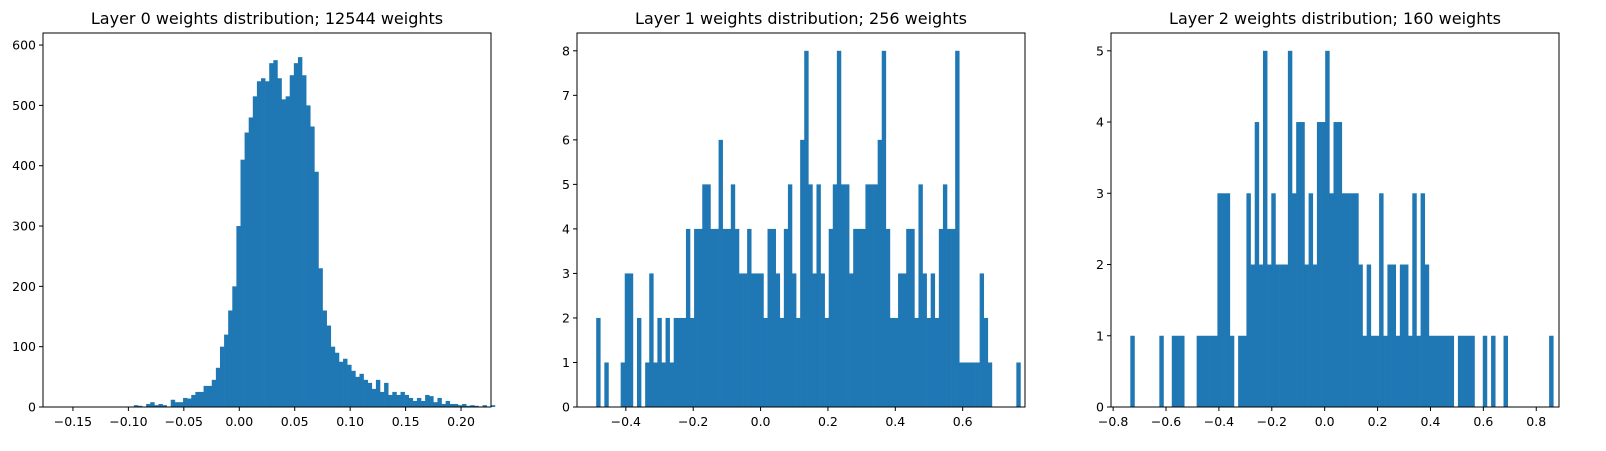 The height and width of the screenshot is (451, 1606). I want to click on y-tick-label: 6, so click(566, 139).